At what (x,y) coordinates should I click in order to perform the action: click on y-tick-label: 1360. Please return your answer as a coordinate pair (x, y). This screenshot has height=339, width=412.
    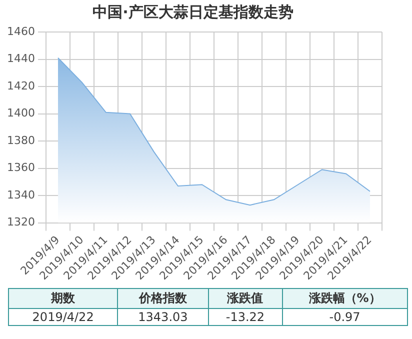
    Looking at the image, I should click on (20, 167).